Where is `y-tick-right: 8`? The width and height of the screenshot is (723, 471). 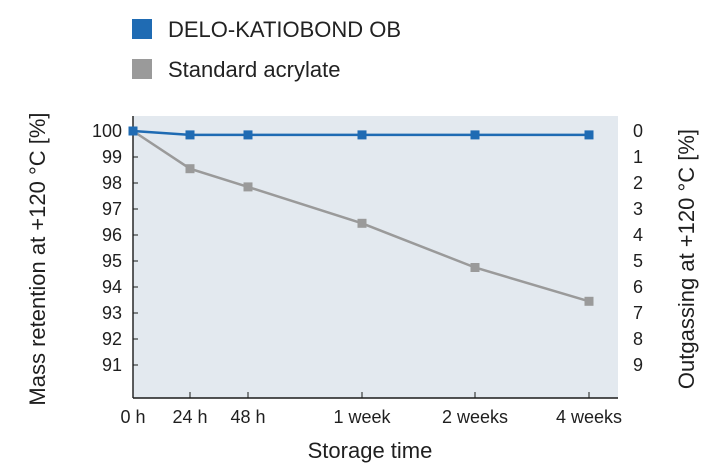 y-tick-right: 8 is located at coordinates (638, 339).